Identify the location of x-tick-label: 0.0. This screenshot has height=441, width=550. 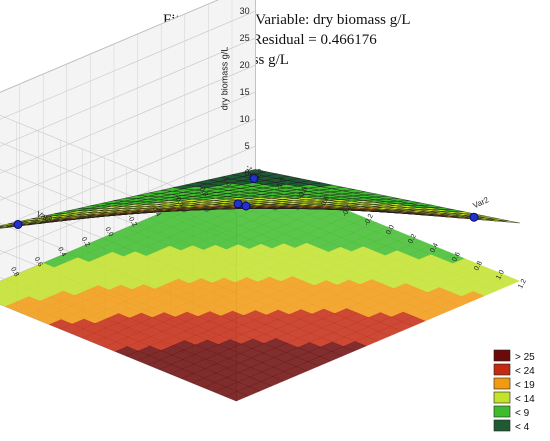
(390, 230).